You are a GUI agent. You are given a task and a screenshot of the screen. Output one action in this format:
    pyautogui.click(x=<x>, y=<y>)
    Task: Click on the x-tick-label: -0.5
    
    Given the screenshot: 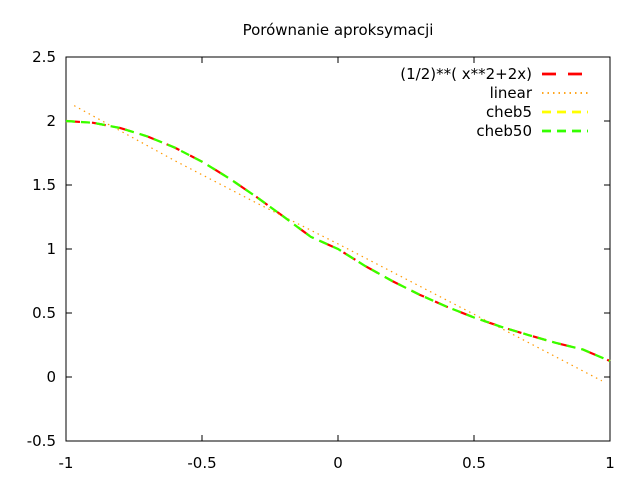 What is the action you would take?
    pyautogui.click(x=201, y=463)
    